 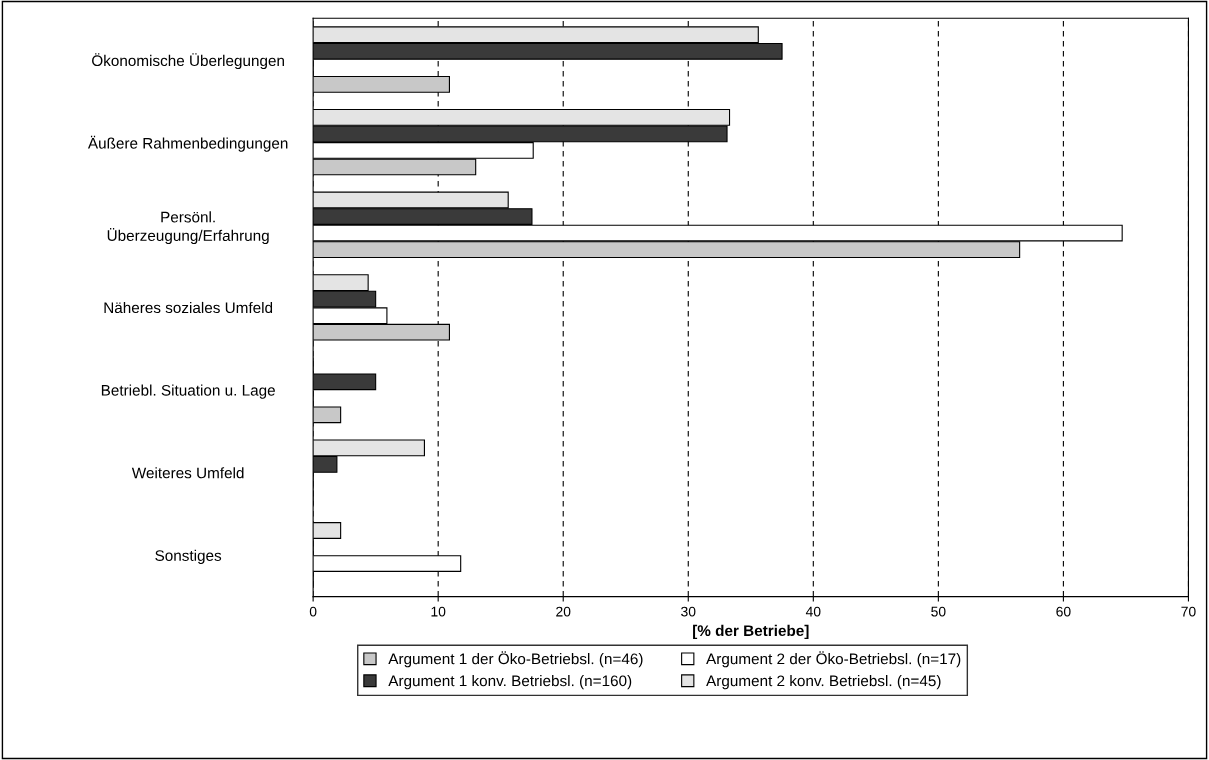 I want to click on y-tick-label: Äußere Rahmenbedingungen, so click(x=187, y=143).